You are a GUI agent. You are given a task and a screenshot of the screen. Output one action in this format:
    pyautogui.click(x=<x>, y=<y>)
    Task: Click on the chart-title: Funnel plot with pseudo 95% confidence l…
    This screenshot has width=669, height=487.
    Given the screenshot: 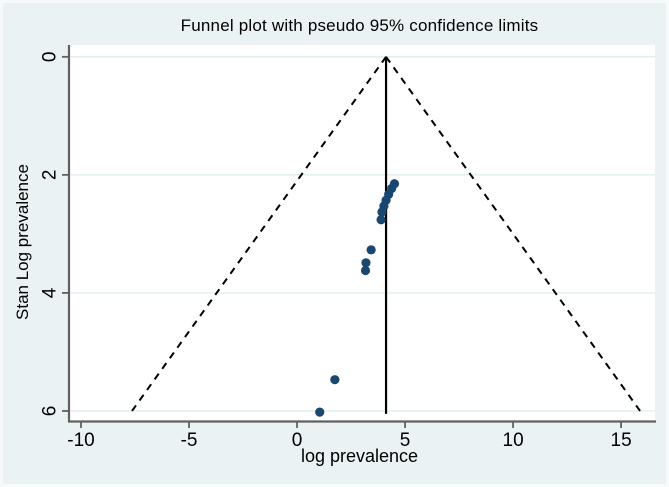 What is the action you would take?
    pyautogui.click(x=359, y=25)
    